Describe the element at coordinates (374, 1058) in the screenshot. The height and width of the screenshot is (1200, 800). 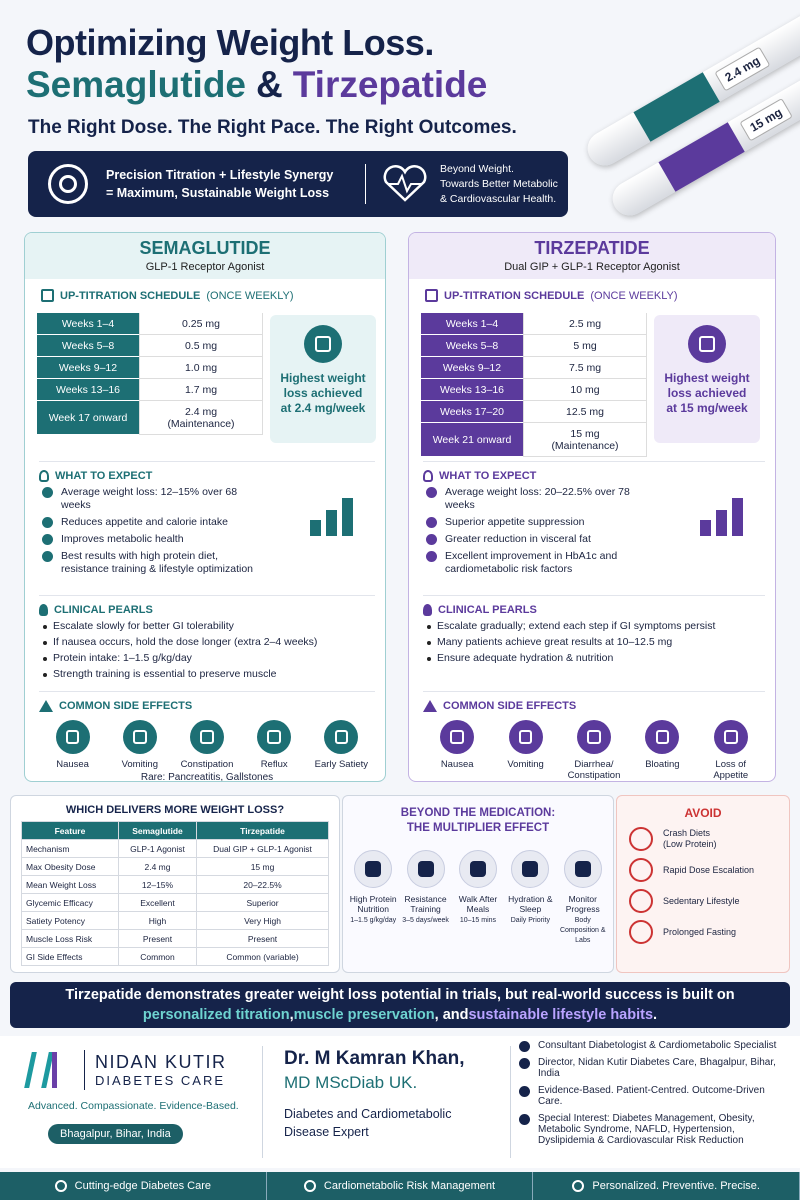
I see `doctor-name: Dr. M Kamran Khan,` at that location.